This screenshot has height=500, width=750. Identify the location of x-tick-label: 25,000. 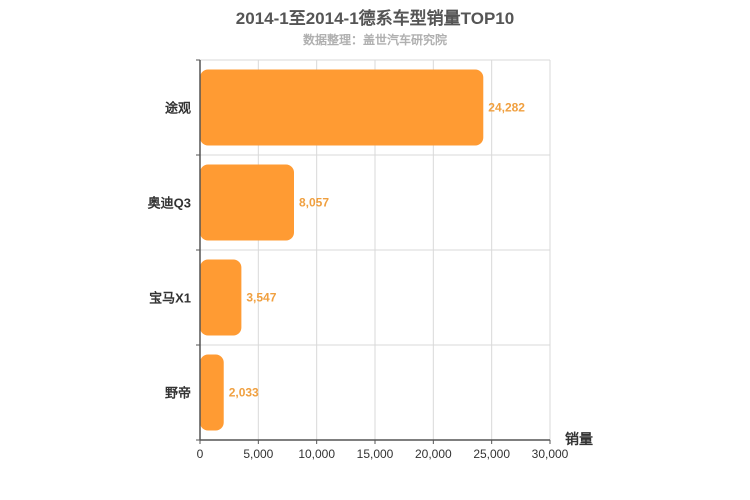
(491, 454).